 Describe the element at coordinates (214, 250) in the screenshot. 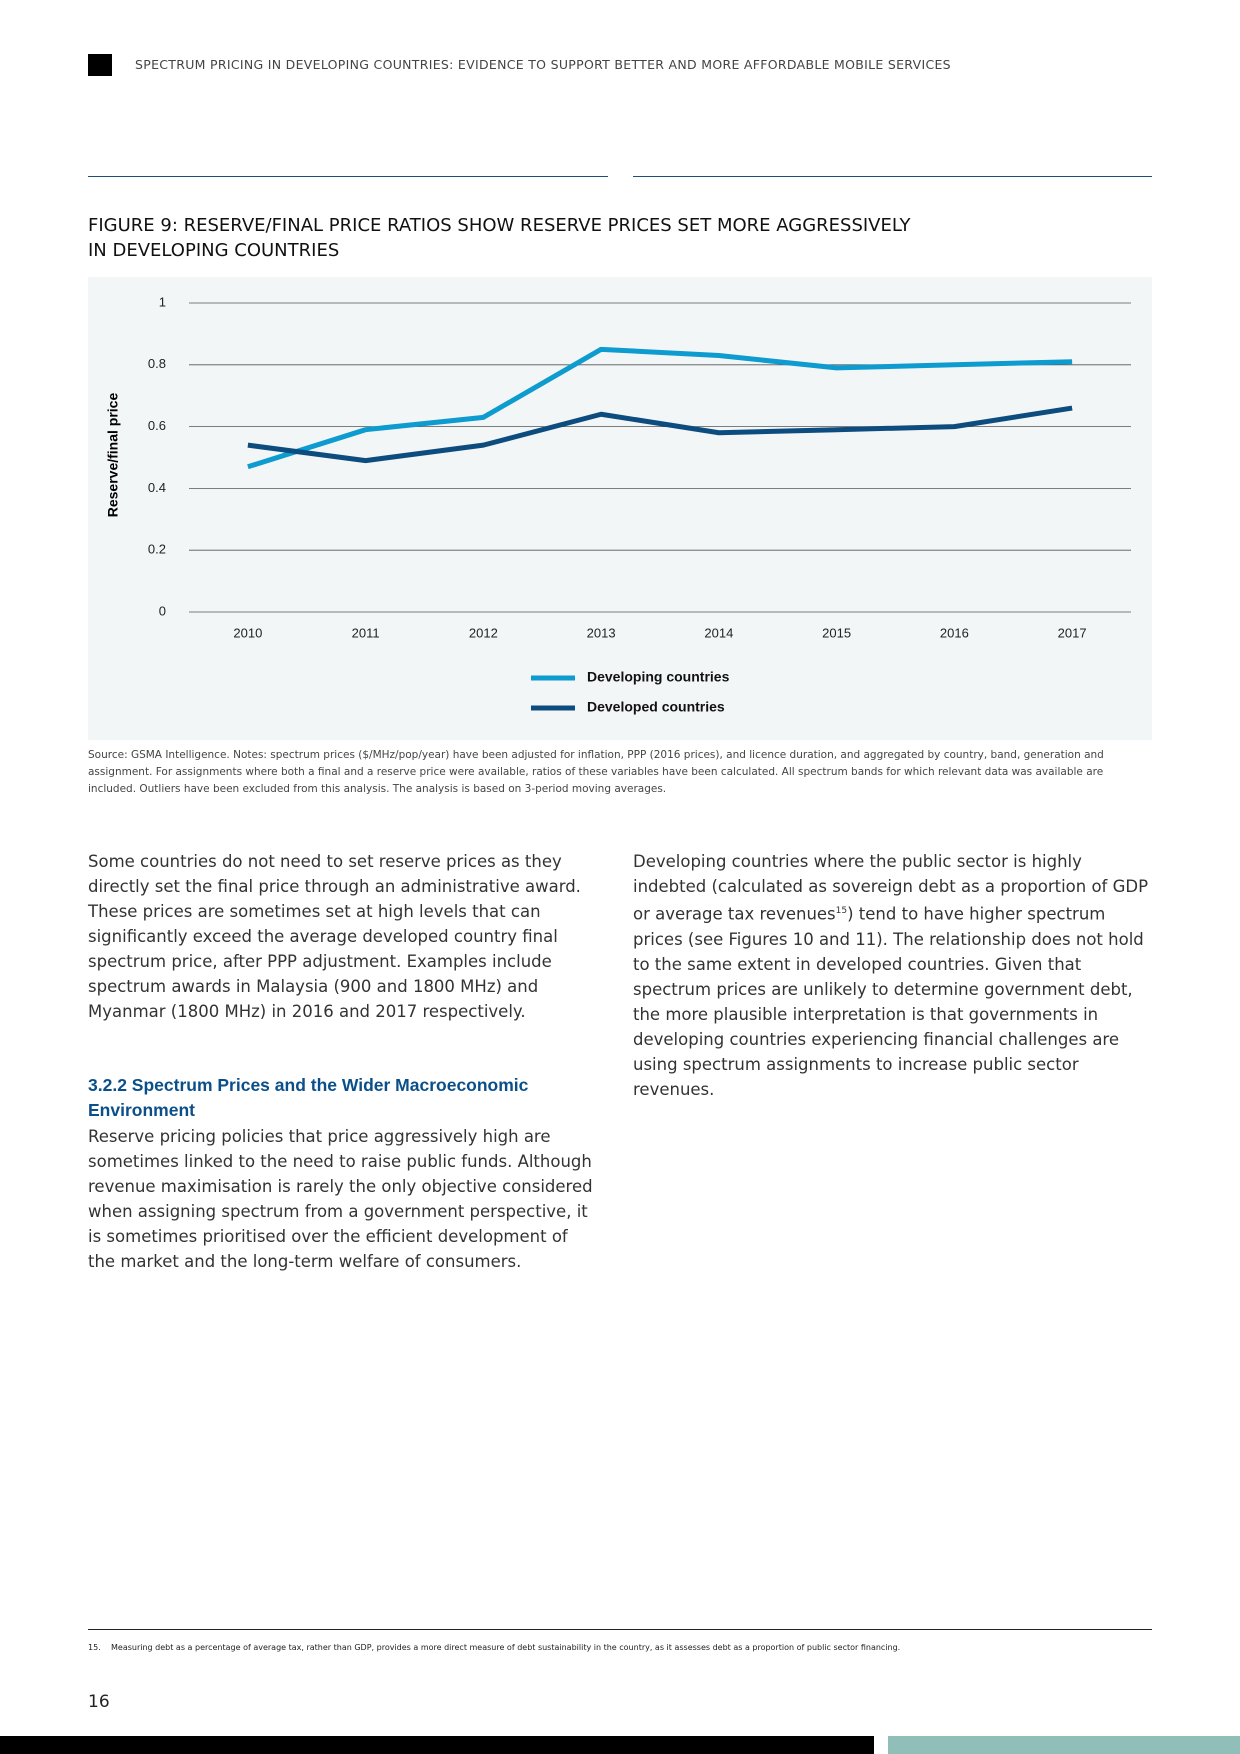

I see `figure-title: IN DEVELOPING COUNTRIES` at that location.